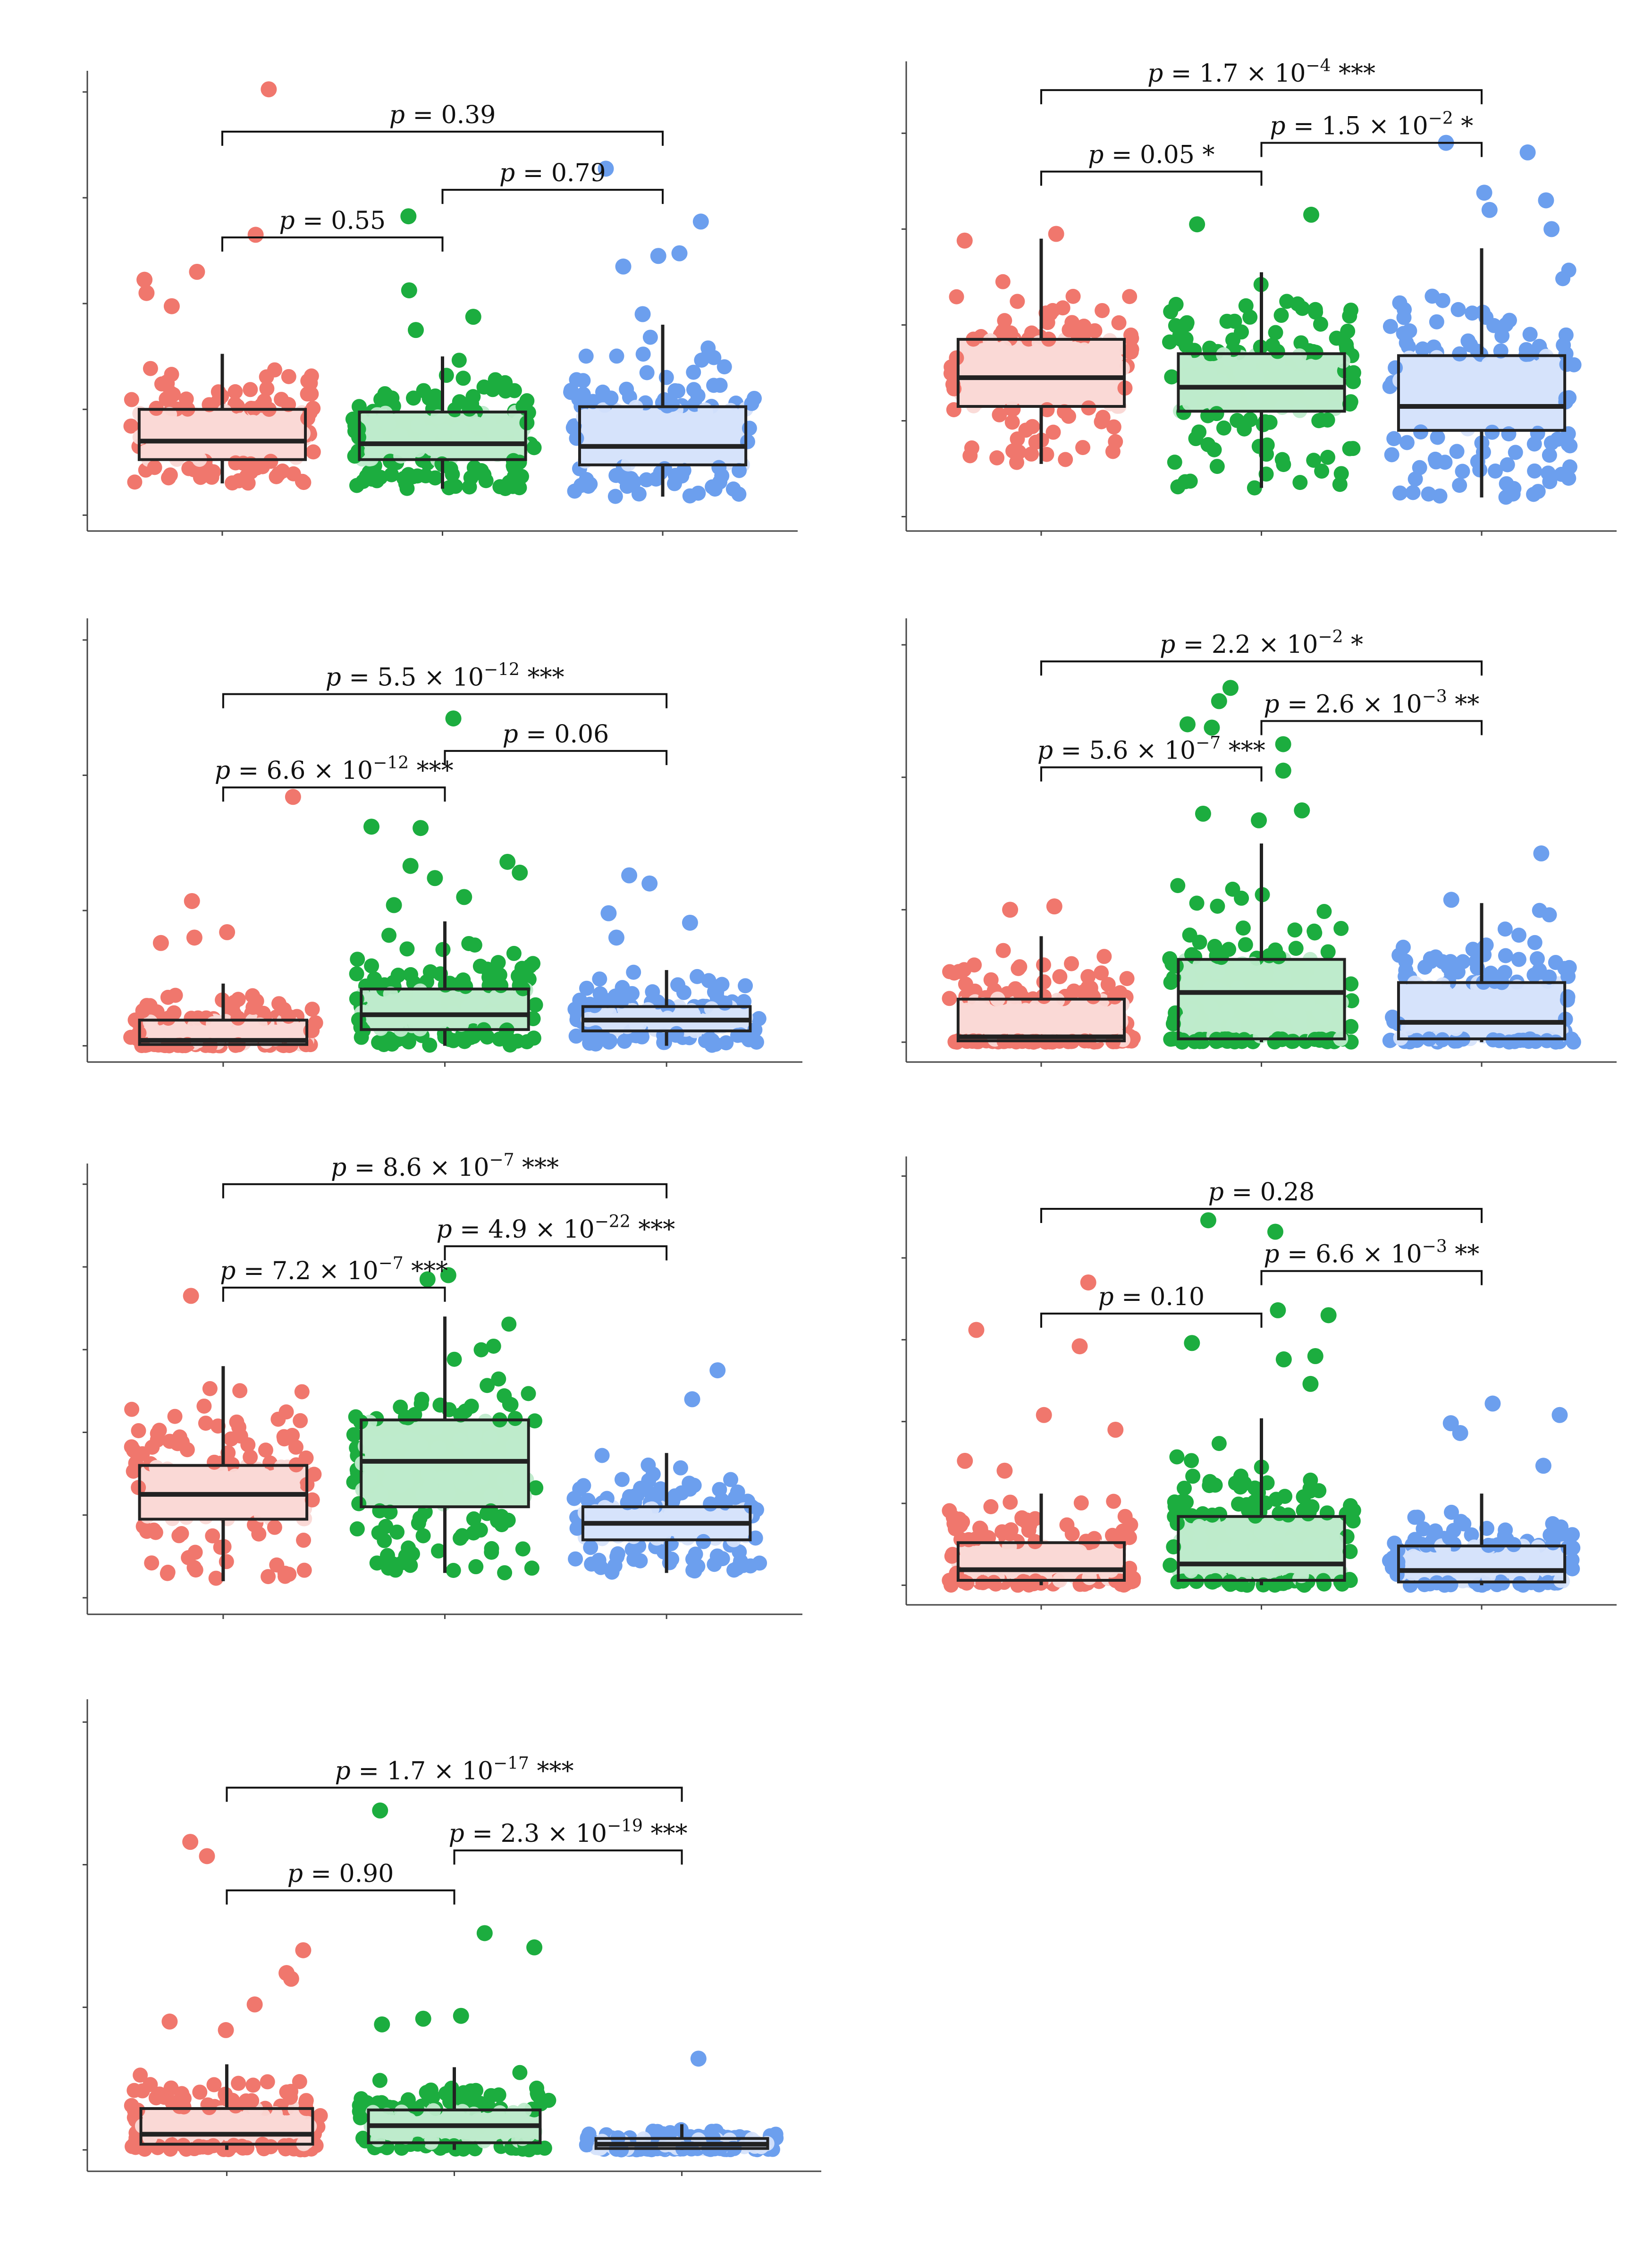 This screenshot has height=2252, width=1652. What do you see at coordinates (454, 1794) in the screenshot?
I see `significance-bracket` at bounding box center [454, 1794].